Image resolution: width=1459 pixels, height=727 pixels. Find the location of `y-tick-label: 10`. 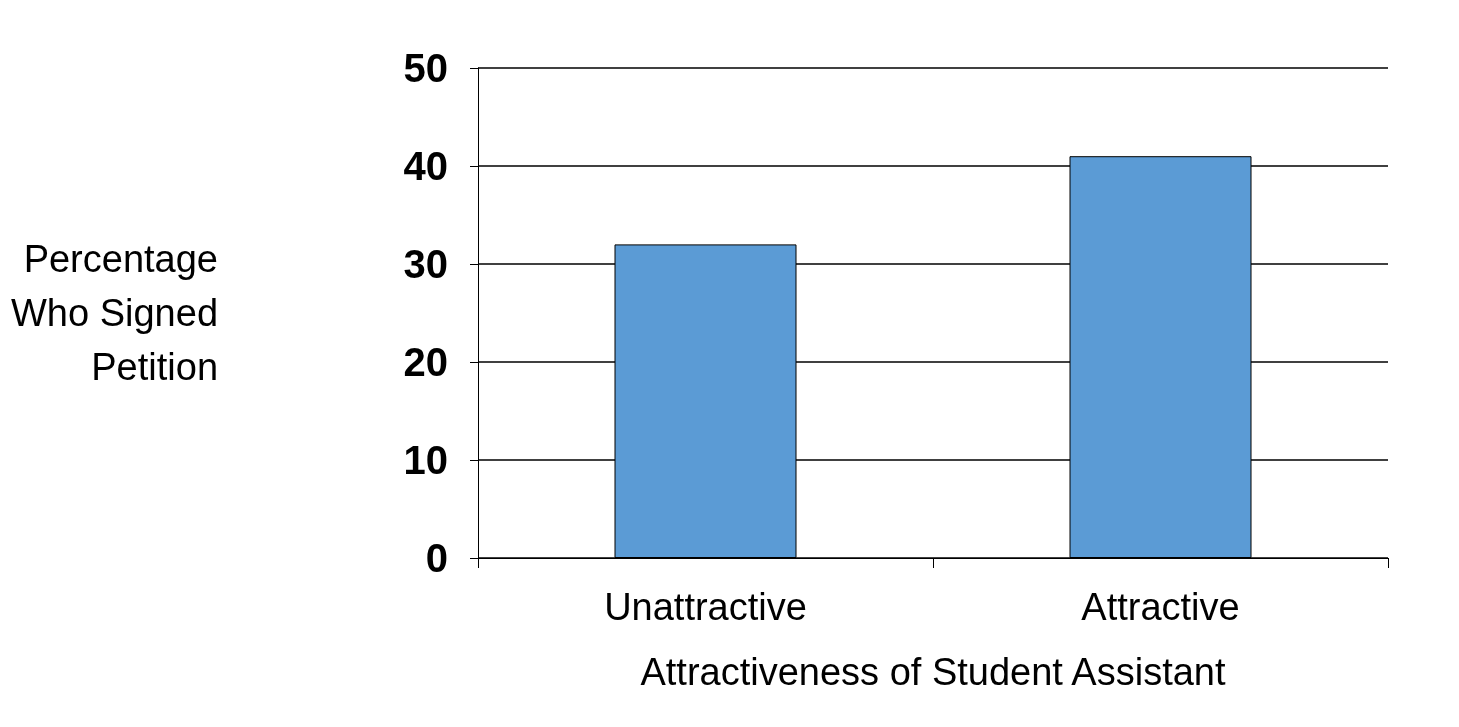

y-tick-label: 10 is located at coordinates (426, 460).